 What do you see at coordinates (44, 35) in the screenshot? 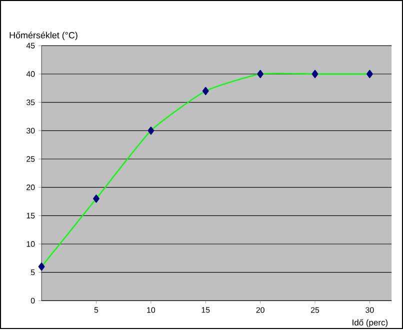
I see `y-axis-title: Hőmérséklet (°C)` at bounding box center [44, 35].